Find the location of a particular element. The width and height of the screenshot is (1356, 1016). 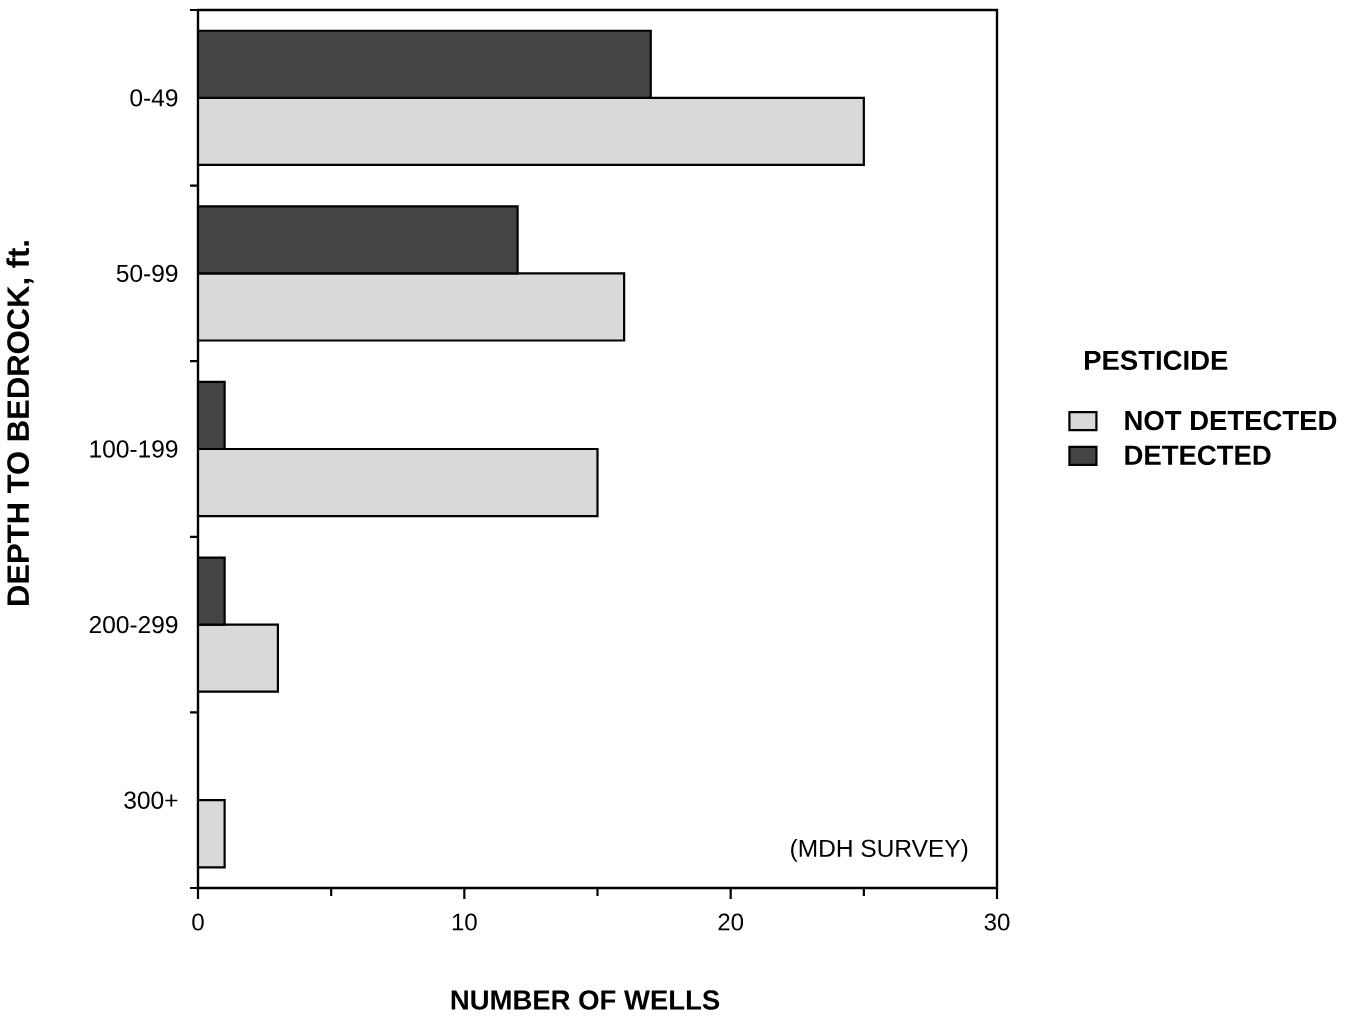

legend-label: DETECTED is located at coordinates (1198, 455).